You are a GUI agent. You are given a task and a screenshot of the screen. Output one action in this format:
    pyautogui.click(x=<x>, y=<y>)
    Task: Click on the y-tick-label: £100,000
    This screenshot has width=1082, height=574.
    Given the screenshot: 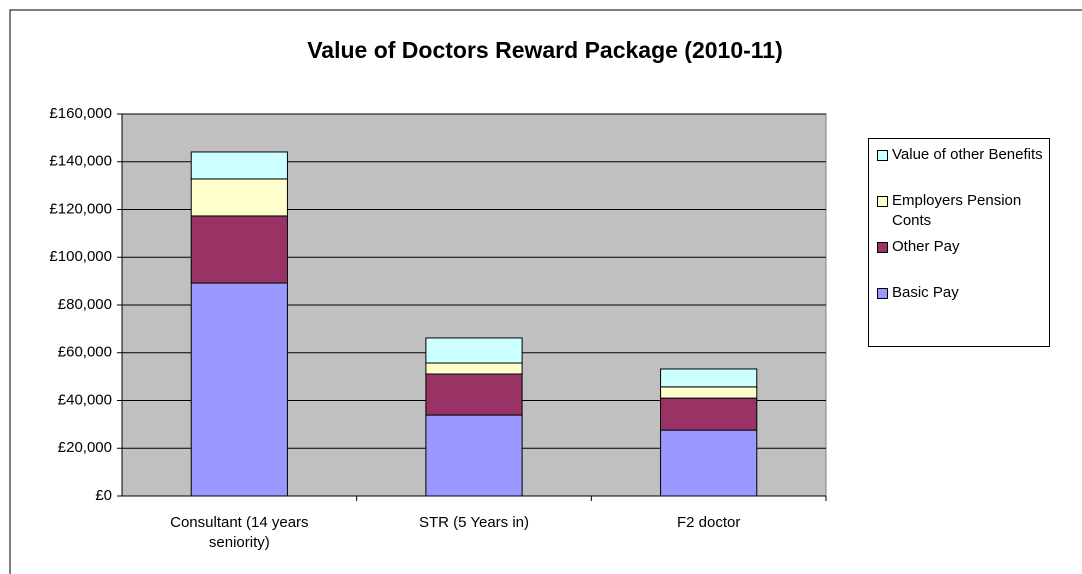 What is the action you would take?
    pyautogui.click(x=80, y=256)
    